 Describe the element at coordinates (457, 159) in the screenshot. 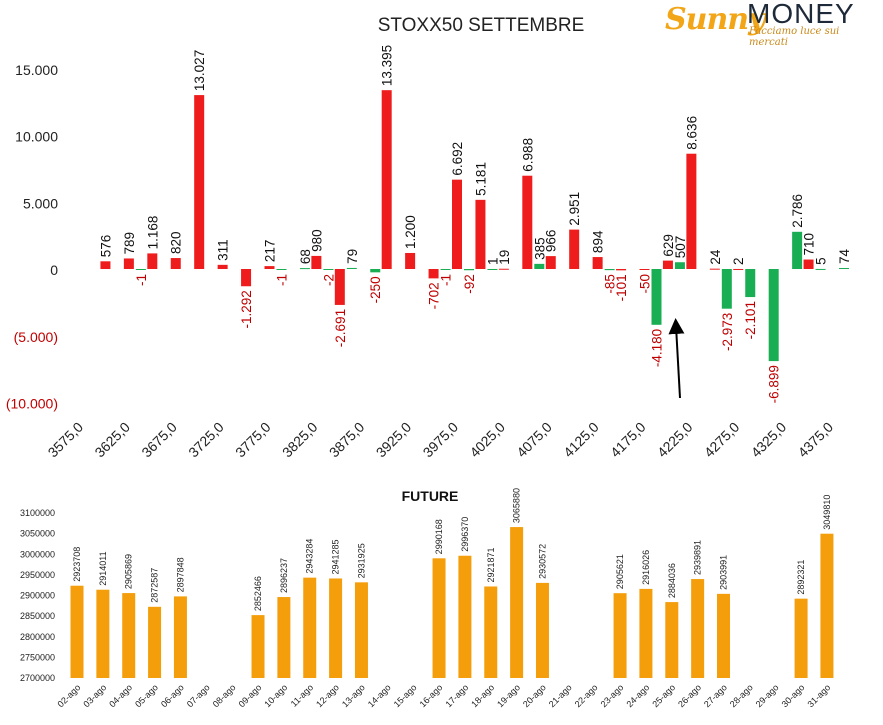

I see `data-label: 6.692` at that location.